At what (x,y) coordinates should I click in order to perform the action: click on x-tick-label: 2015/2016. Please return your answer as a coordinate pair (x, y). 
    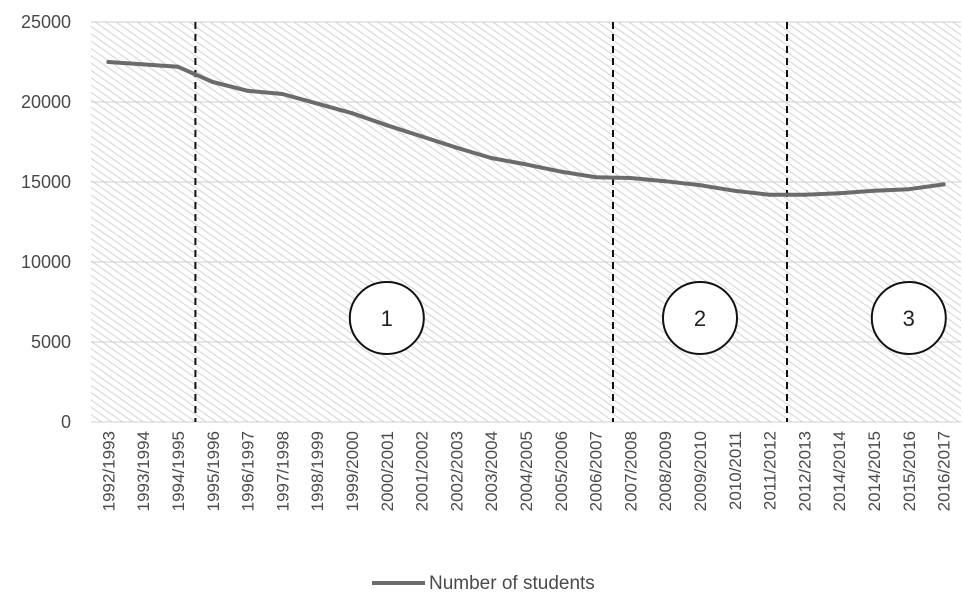
    Looking at the image, I should click on (909, 471).